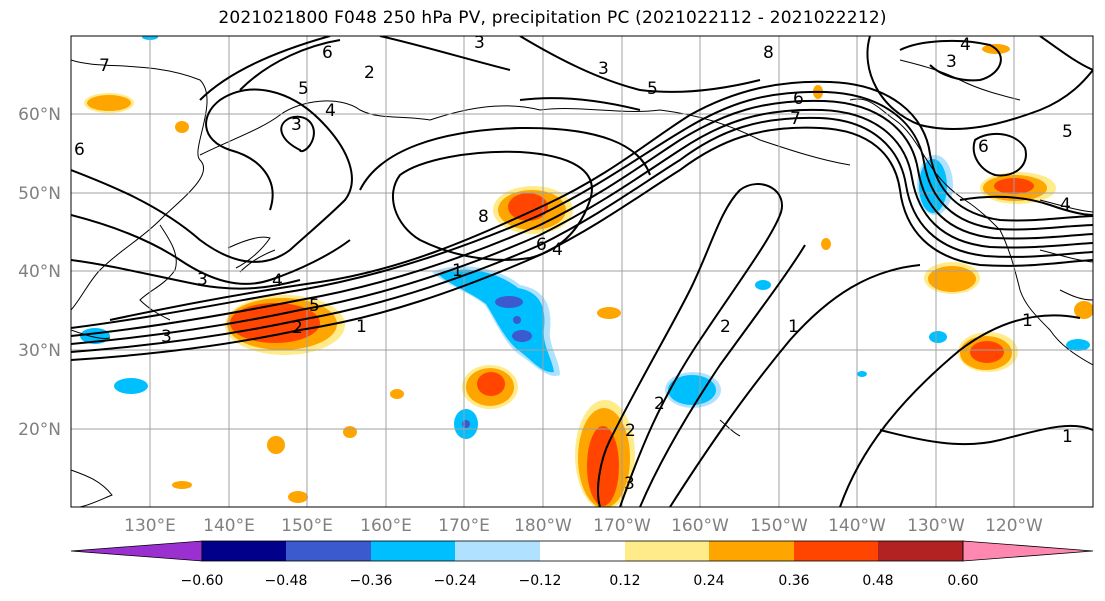 This screenshot has height=601, width=1105. I want to click on lon-label: 130°E, so click(150, 526).